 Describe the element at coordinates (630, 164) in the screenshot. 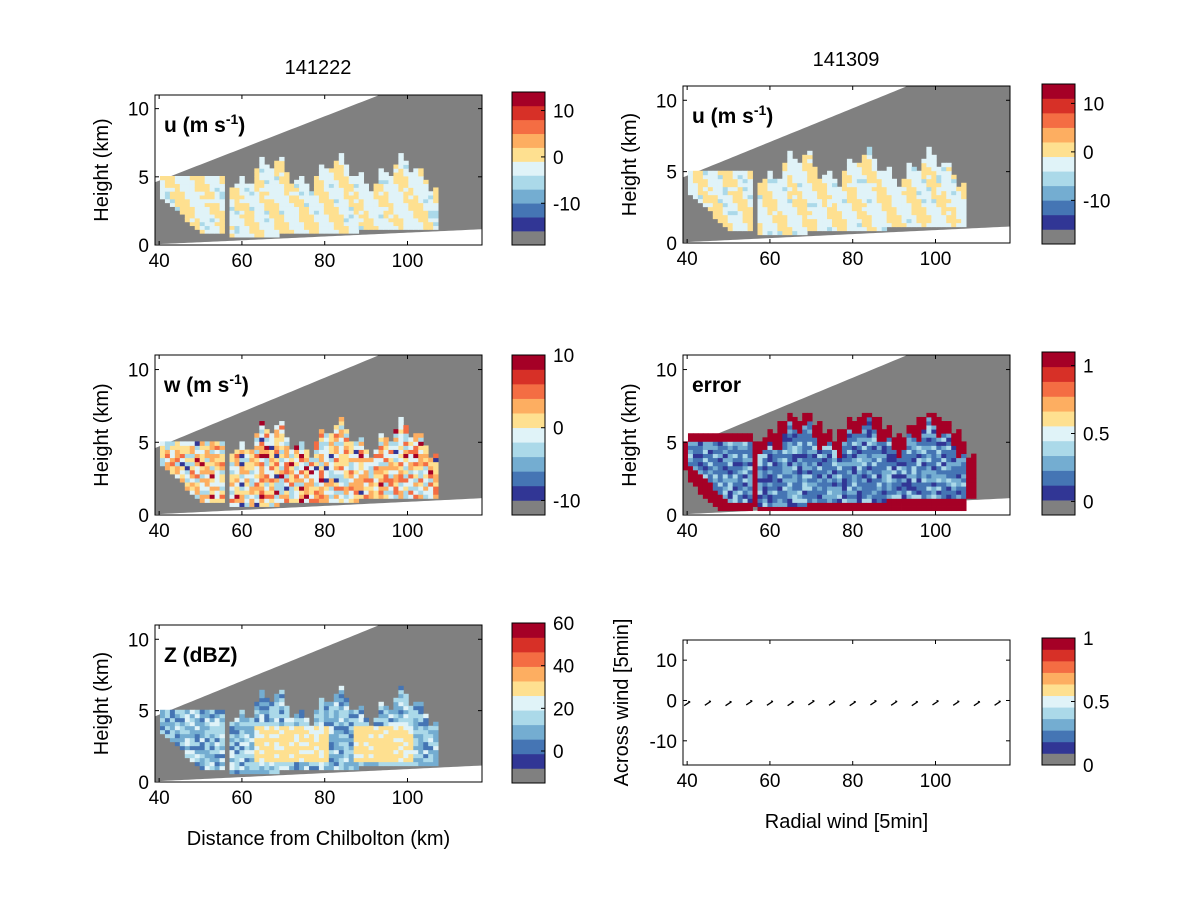

I see `y-axis-label: Height (km)` at that location.